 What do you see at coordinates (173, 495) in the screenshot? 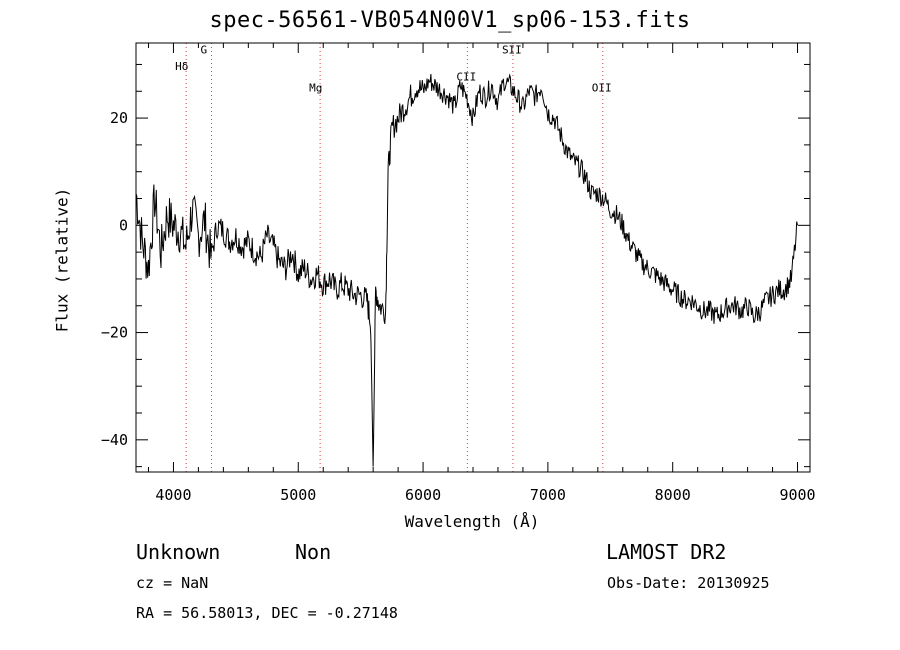
I see `x-tick-label-0: 4000` at bounding box center [173, 495].